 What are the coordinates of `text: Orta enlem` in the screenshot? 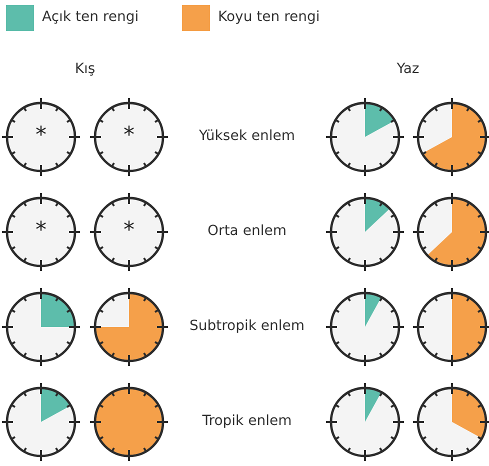 It's located at (247, 231).